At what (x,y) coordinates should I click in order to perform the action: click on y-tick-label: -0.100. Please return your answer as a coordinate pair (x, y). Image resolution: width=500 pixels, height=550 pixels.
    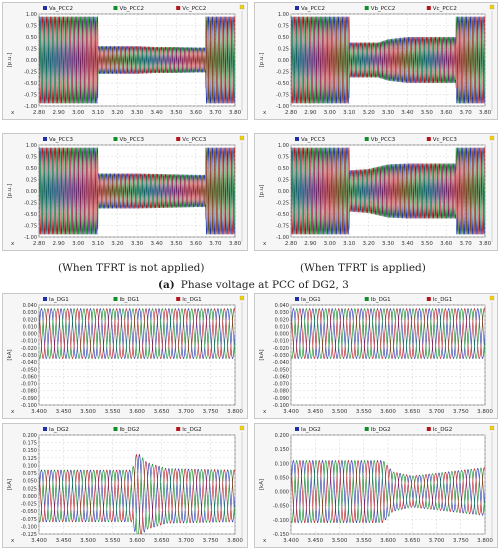
    Looking at the image, I should click on (29, 406).